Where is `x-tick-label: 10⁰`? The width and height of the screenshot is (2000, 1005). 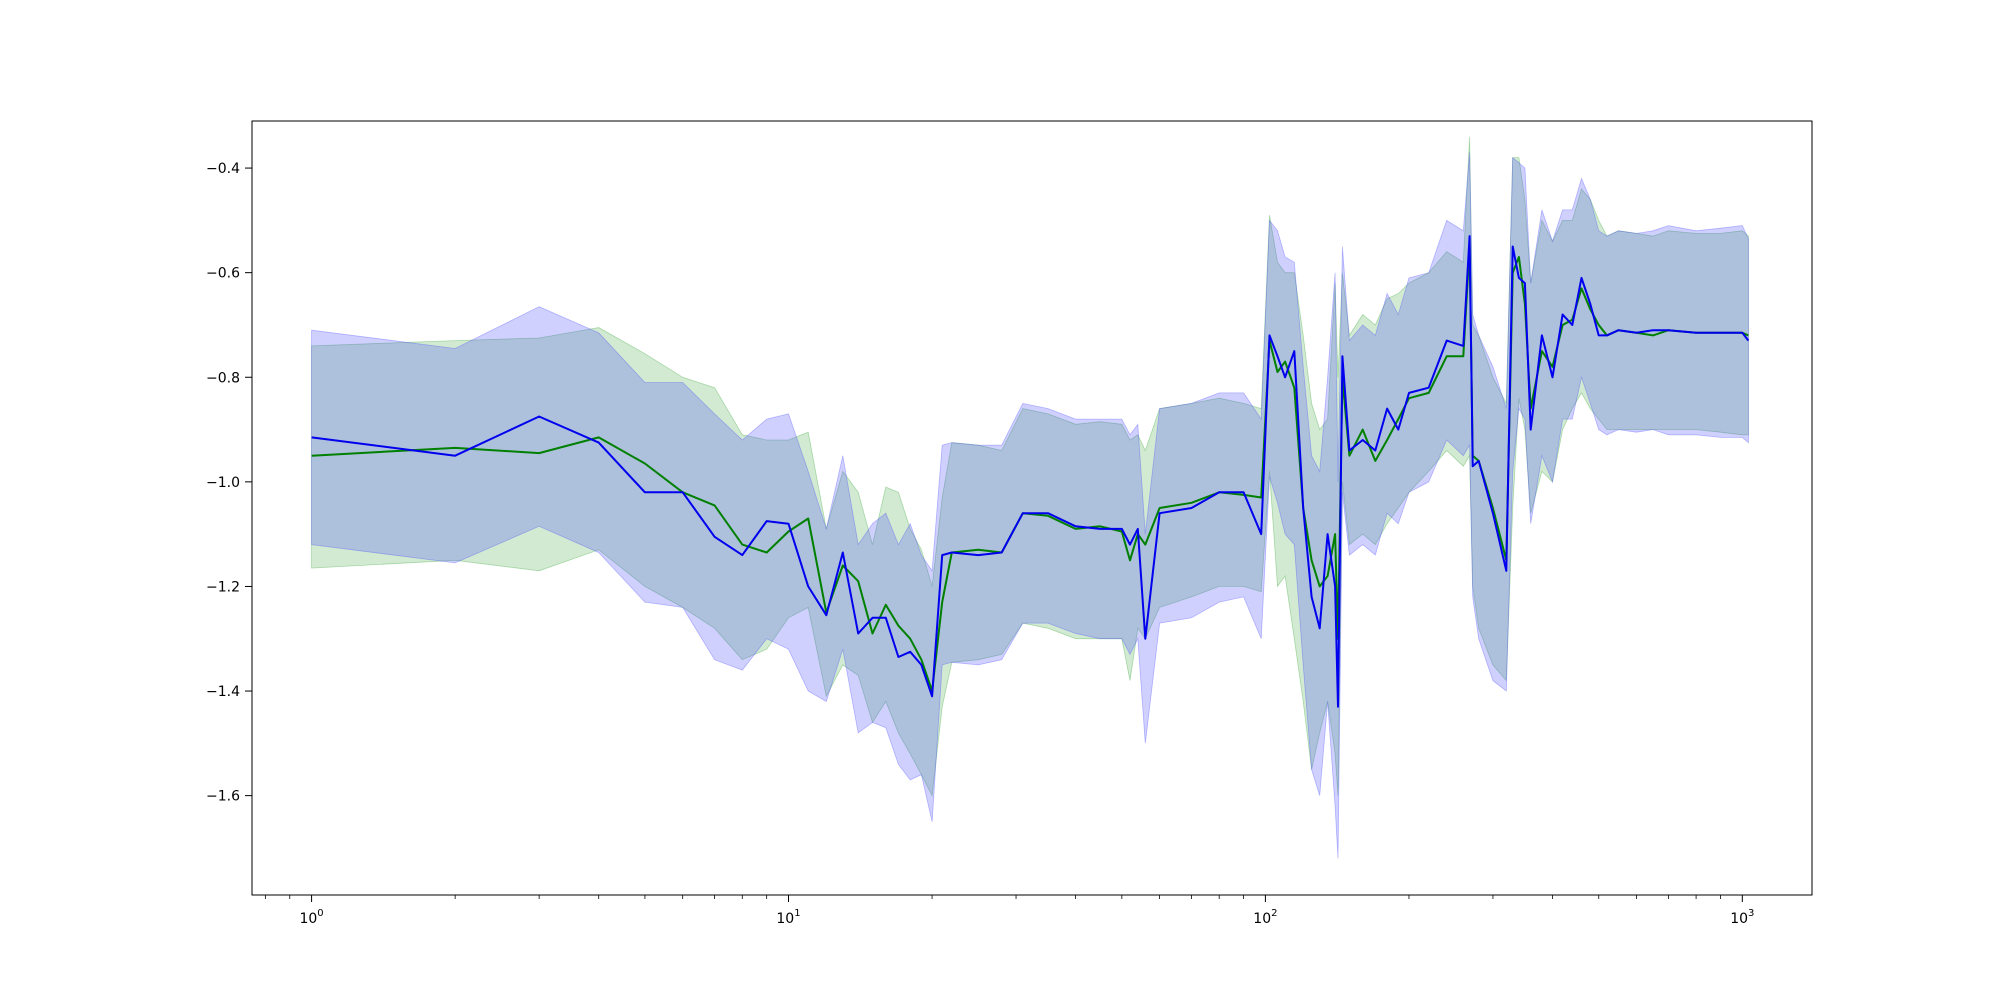
x-tick-label: 10⁰ is located at coordinates (311, 917).